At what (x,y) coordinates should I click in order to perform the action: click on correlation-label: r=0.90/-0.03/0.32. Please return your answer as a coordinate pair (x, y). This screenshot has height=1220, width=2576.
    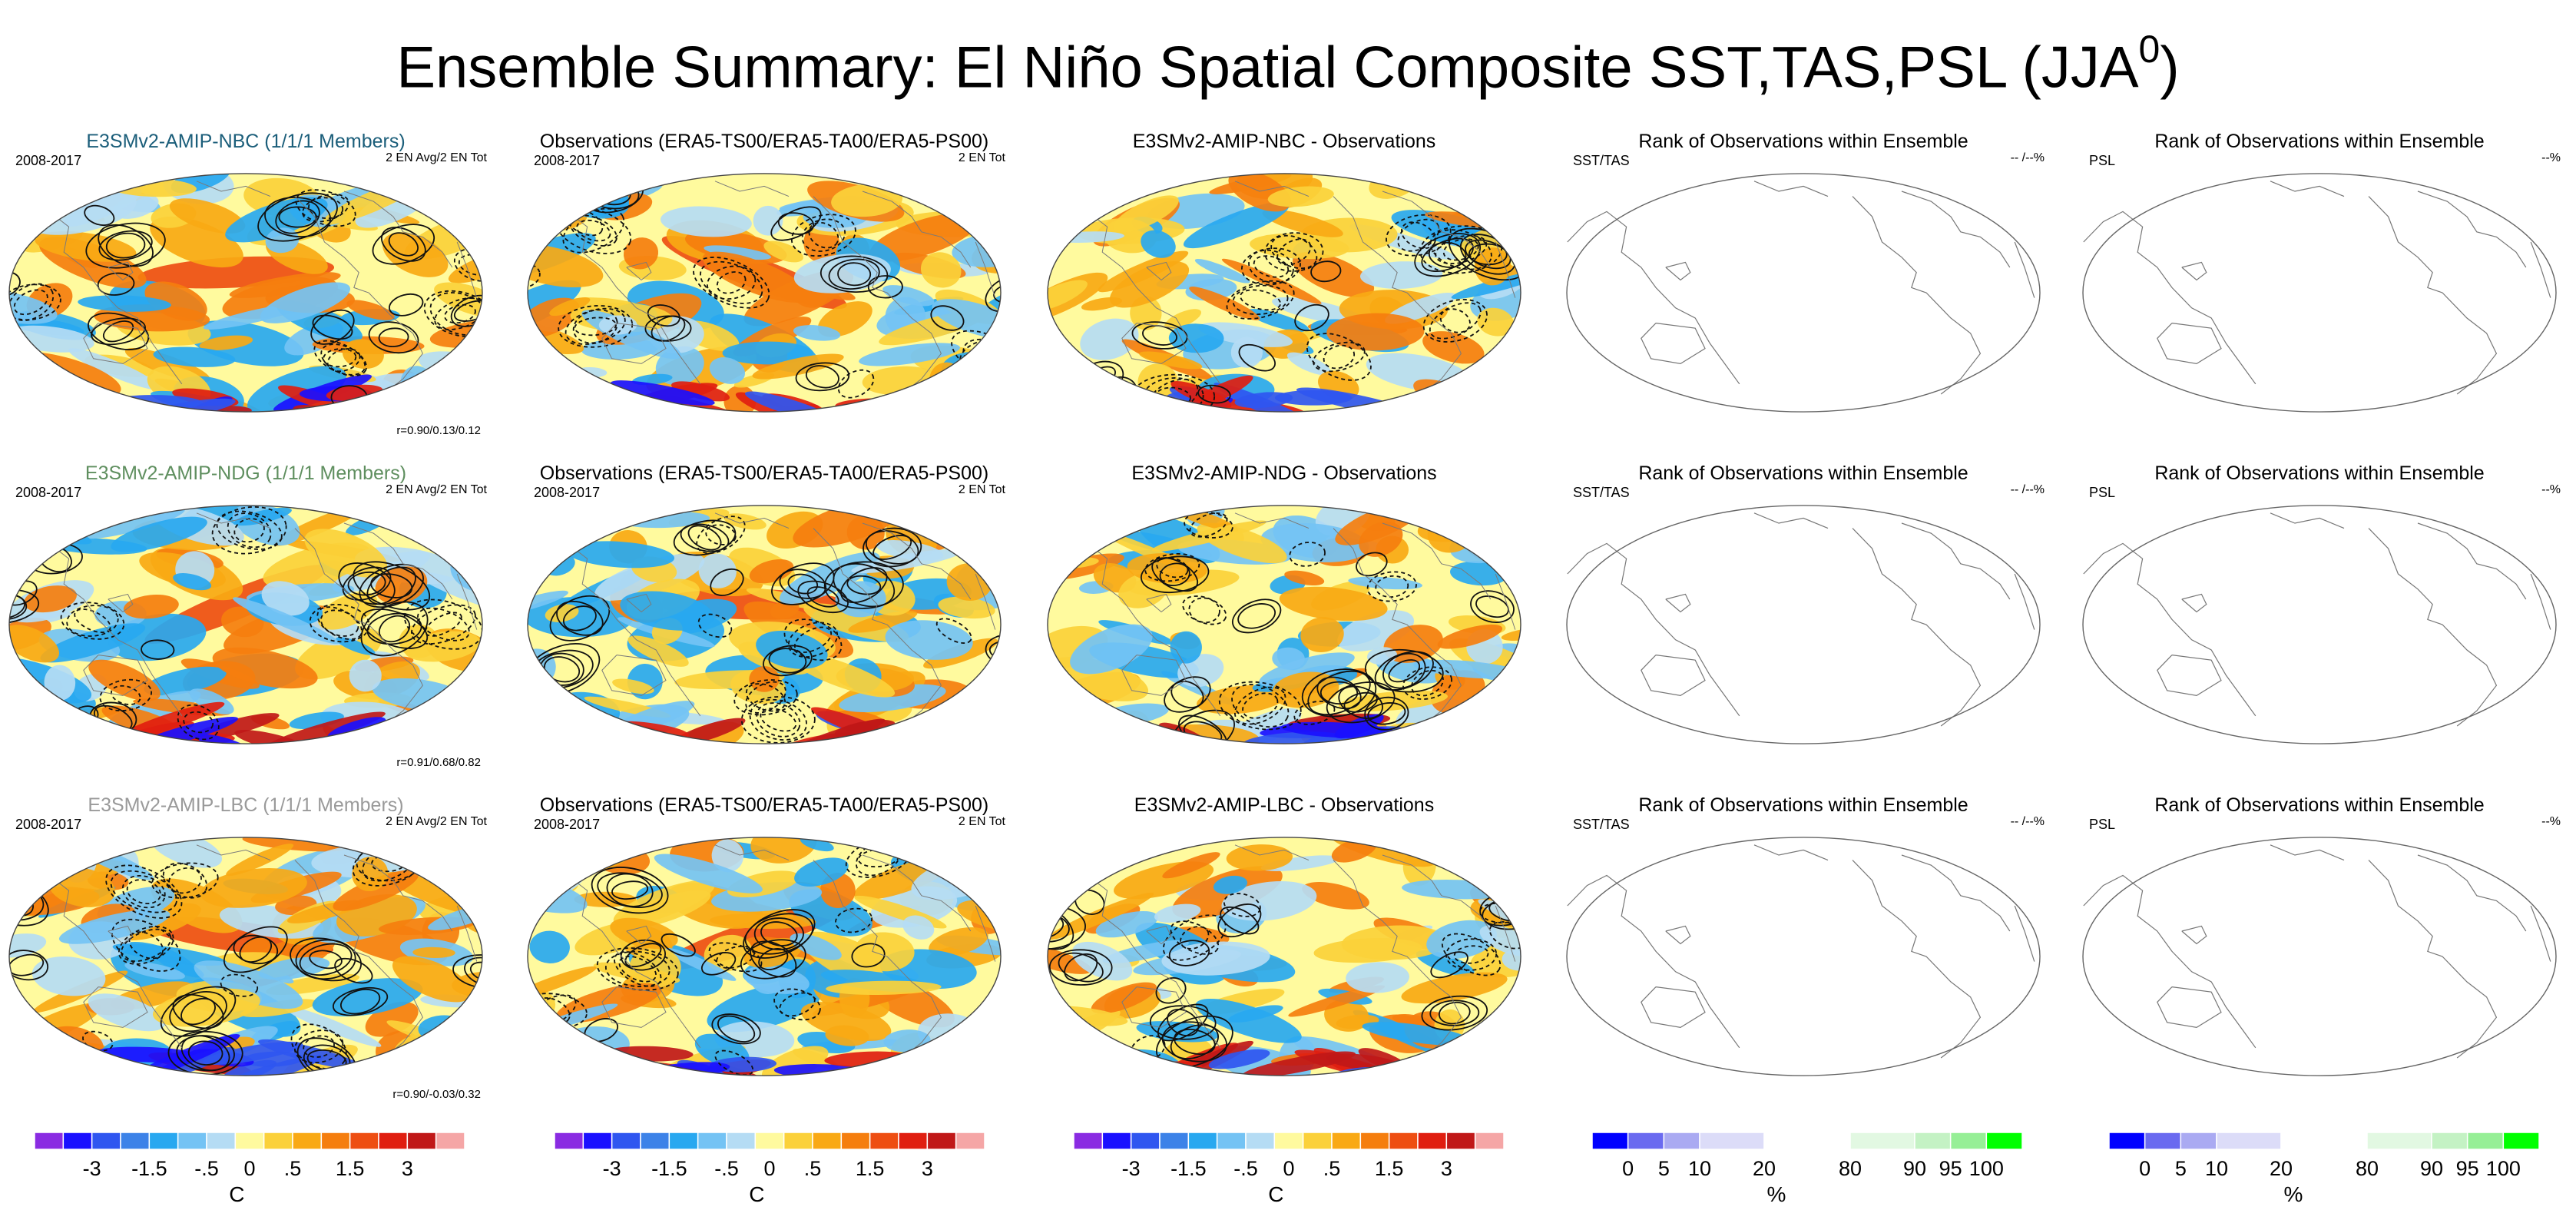
    Looking at the image, I should click on (436, 1094).